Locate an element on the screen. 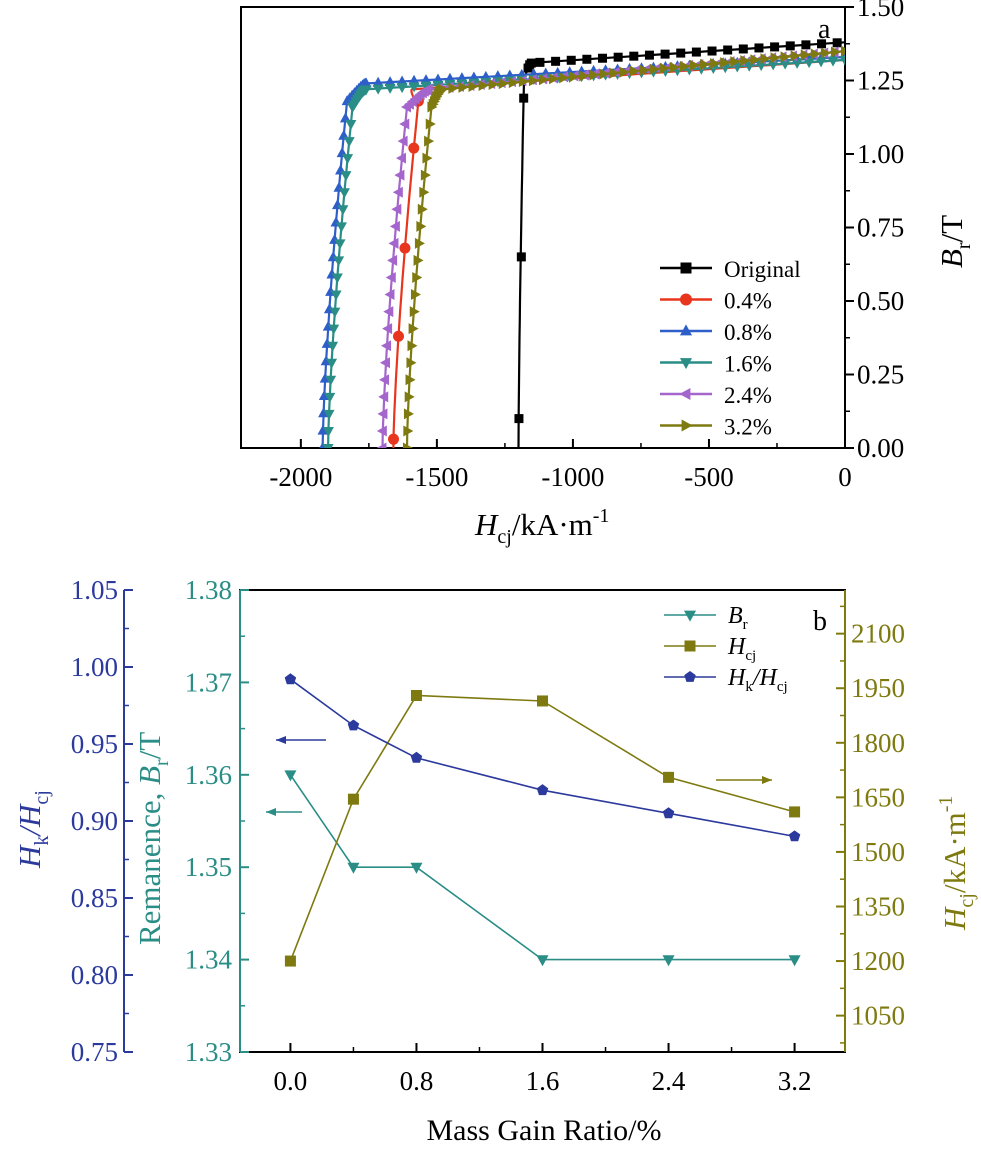 Image resolution: width=981 pixels, height=1150 pixels. hk-axis-title-main: H is located at coordinates (29, 856).